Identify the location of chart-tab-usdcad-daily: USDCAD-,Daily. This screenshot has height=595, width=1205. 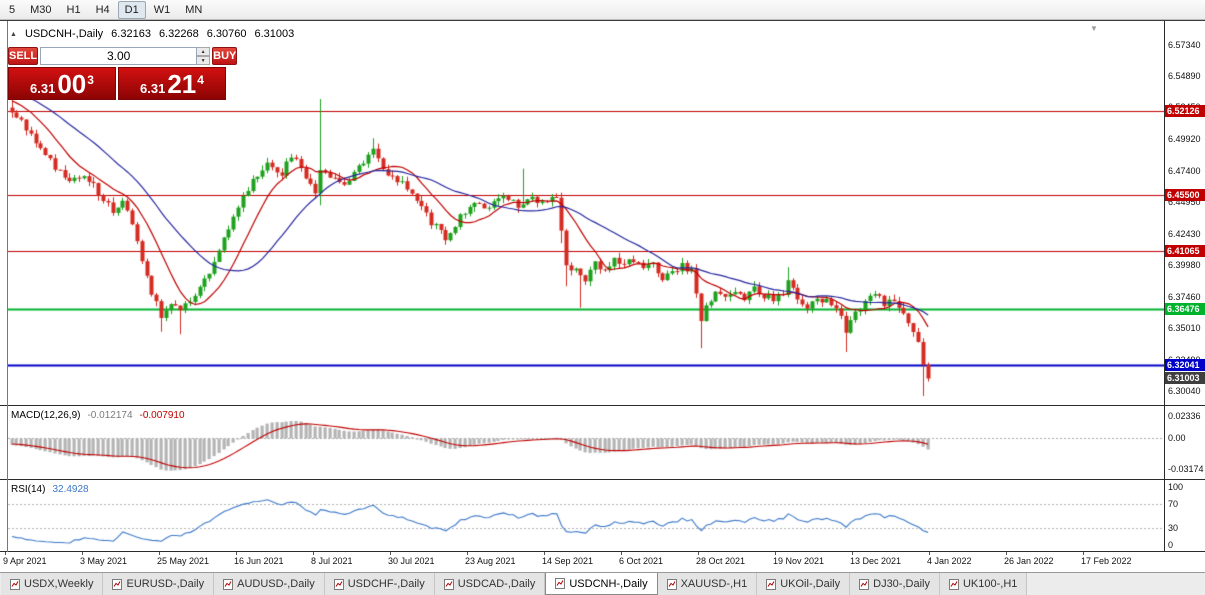
(490, 584).